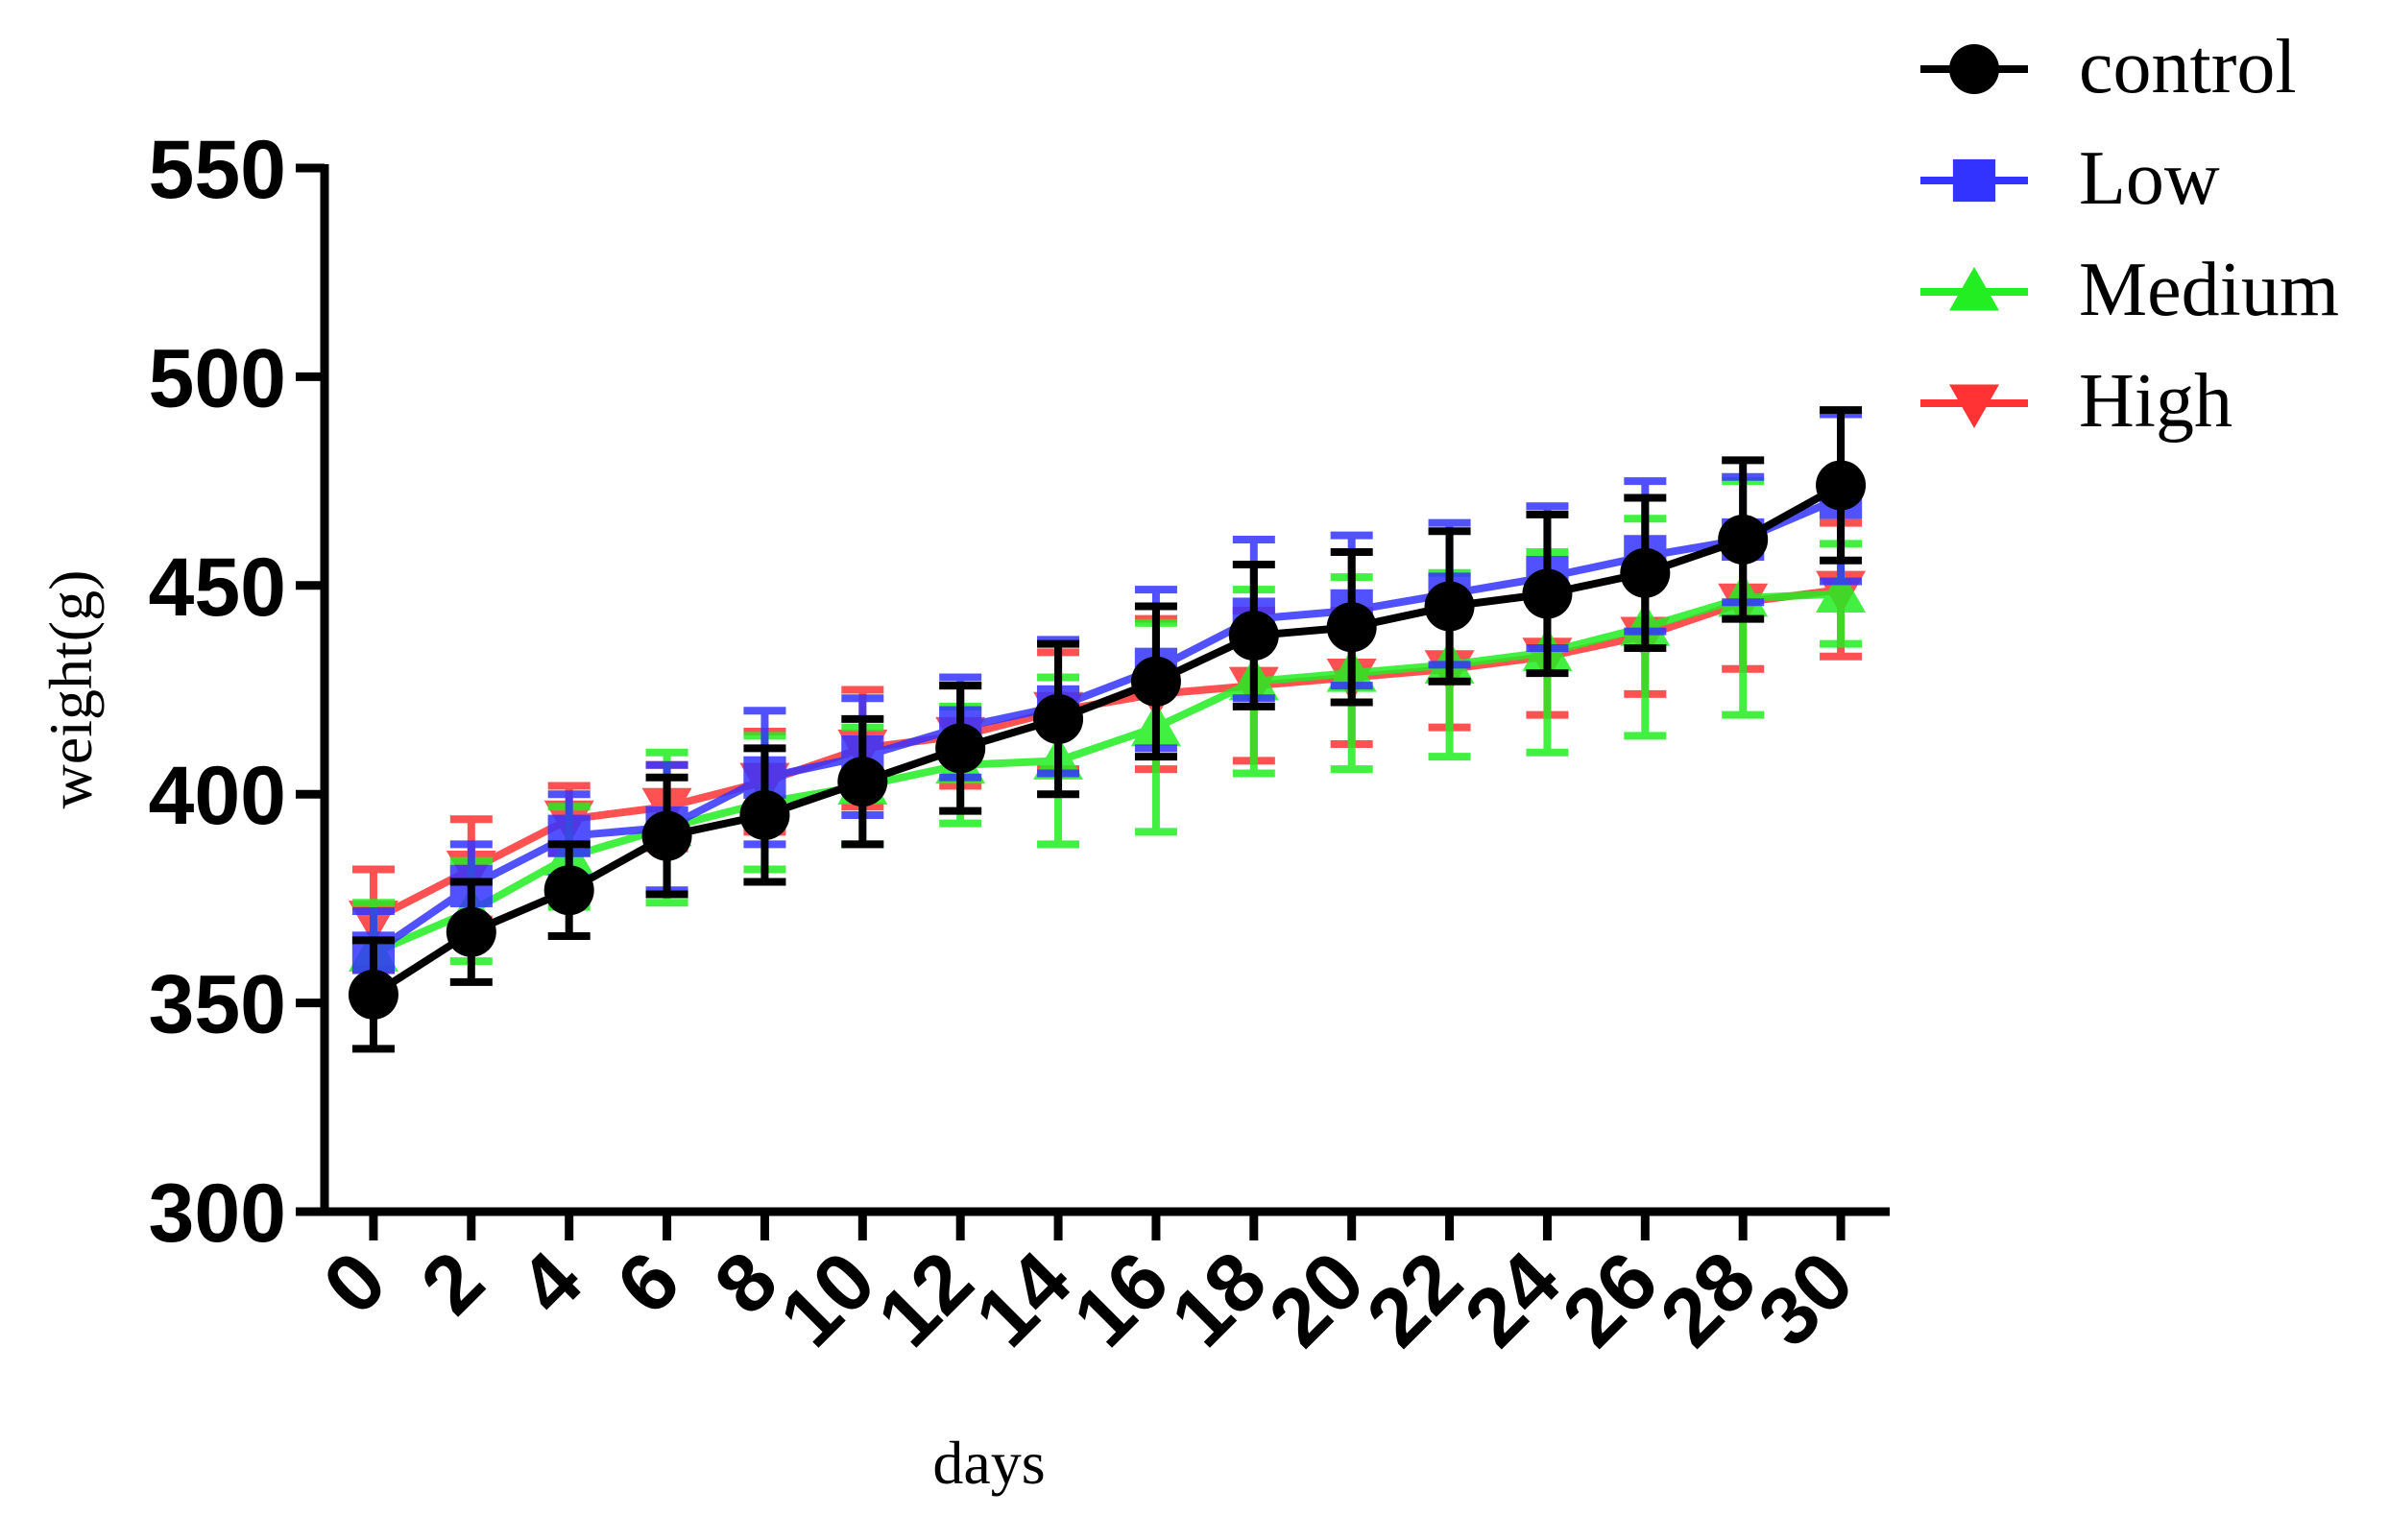  What do you see at coordinates (355, 1284) in the screenshot?
I see `x-tick-label: 0` at bounding box center [355, 1284].